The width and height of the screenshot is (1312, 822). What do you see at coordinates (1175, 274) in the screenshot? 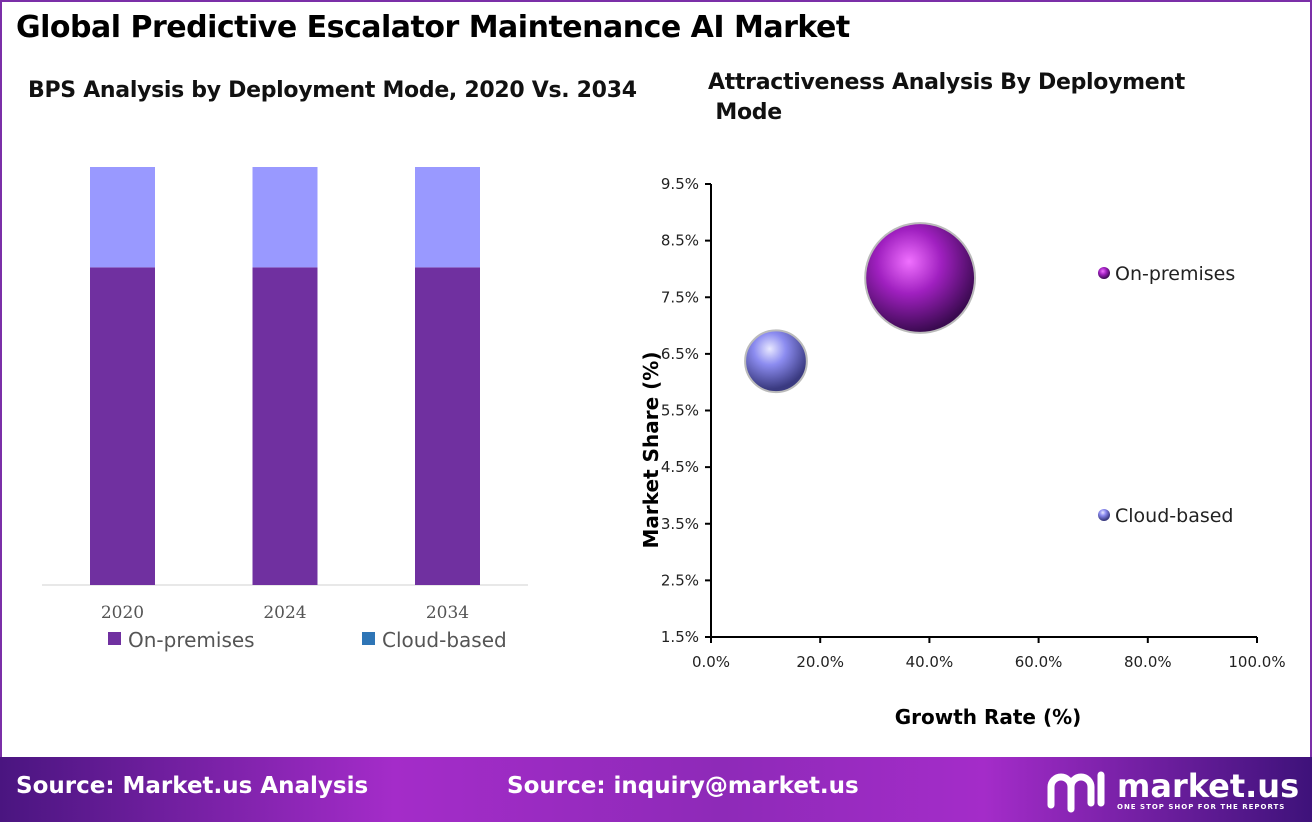
I see `bubble-legend-label: On-premises` at bounding box center [1175, 274].